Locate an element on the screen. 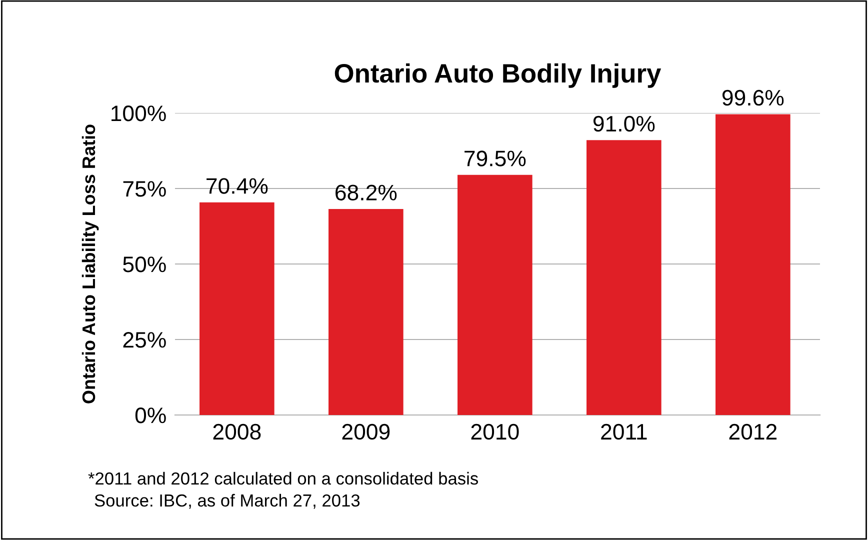 The width and height of the screenshot is (868, 540). x-tick-label: 2008 is located at coordinates (237, 432).